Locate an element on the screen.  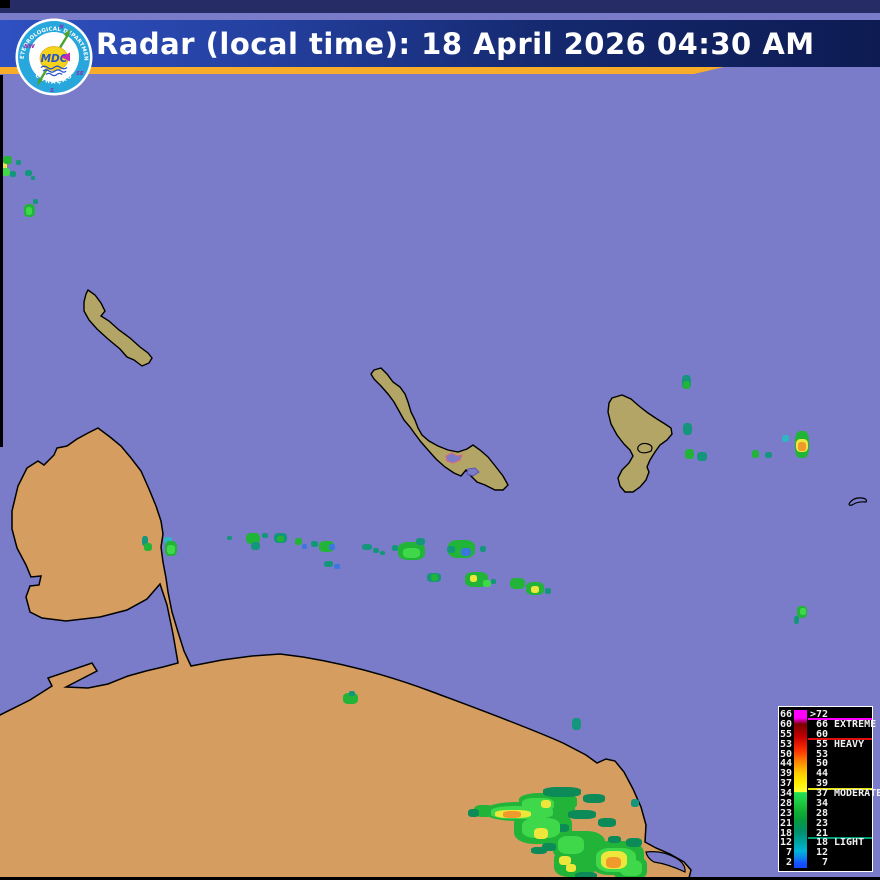
compass-se-label: SE is located at coordinates (80, 74).